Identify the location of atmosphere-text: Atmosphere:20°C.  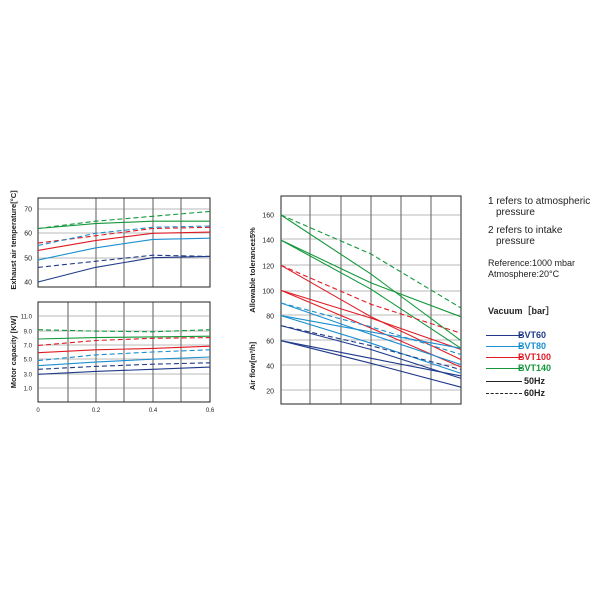
(524, 274).